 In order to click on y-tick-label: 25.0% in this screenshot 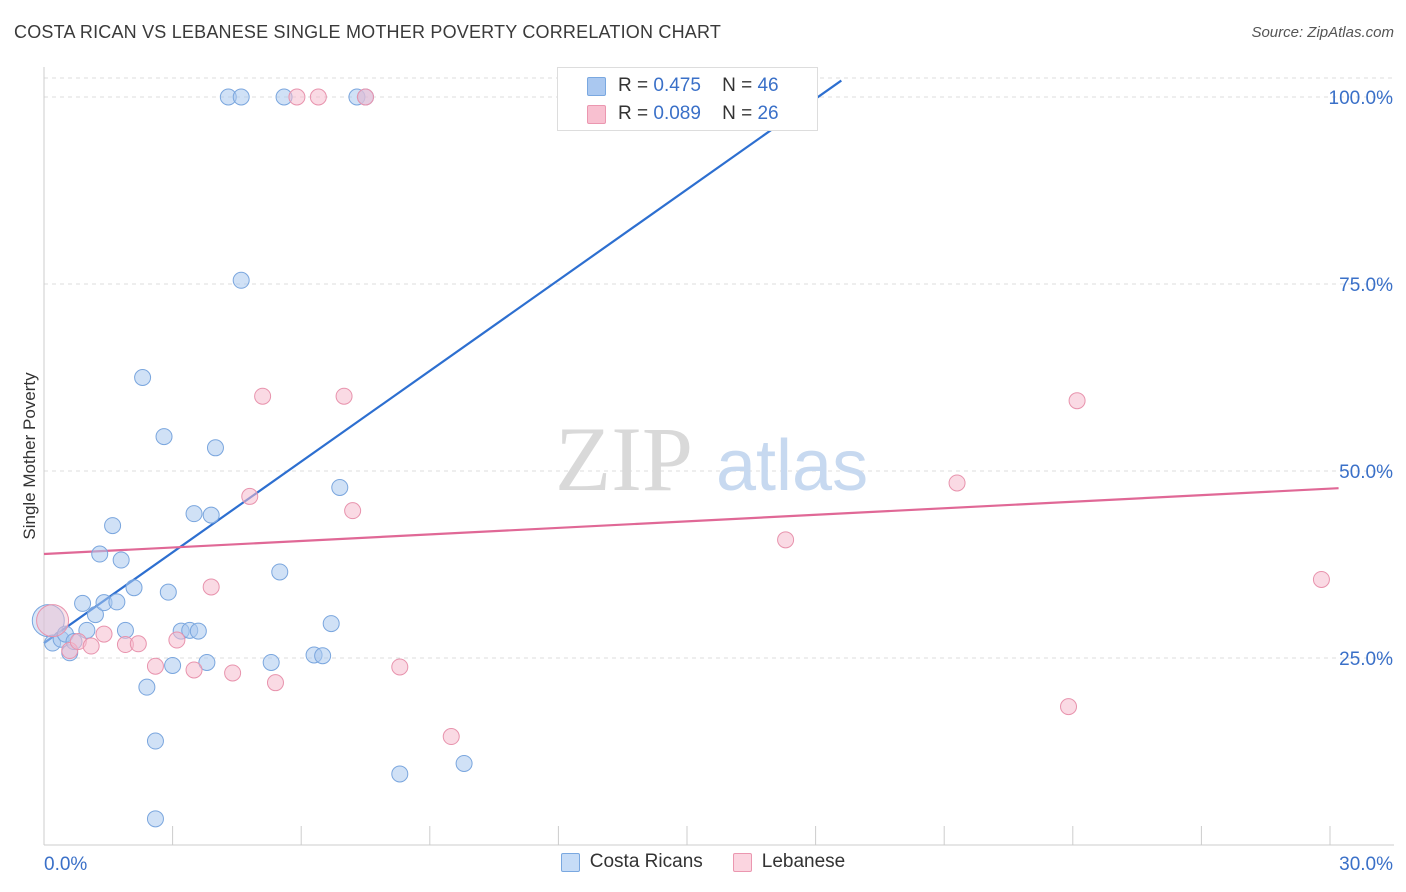, I will do `click(1366, 659)`.